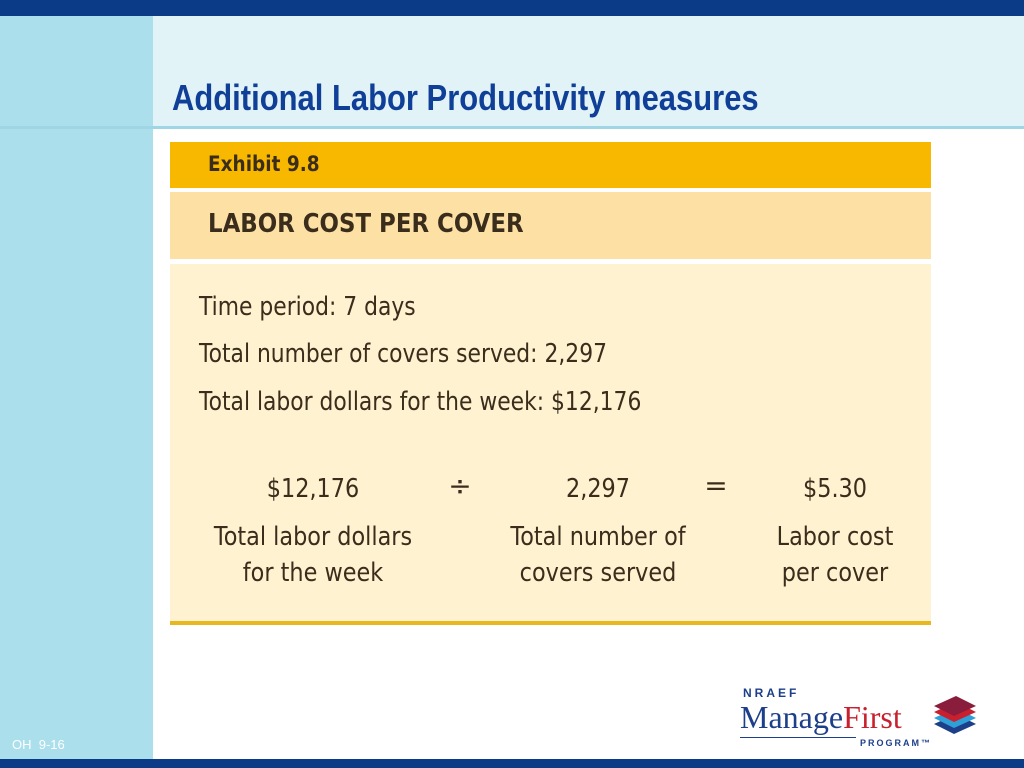 This screenshot has height=768, width=1024. I want to click on exhibit-label: Exhibit 9.8, so click(264, 164).